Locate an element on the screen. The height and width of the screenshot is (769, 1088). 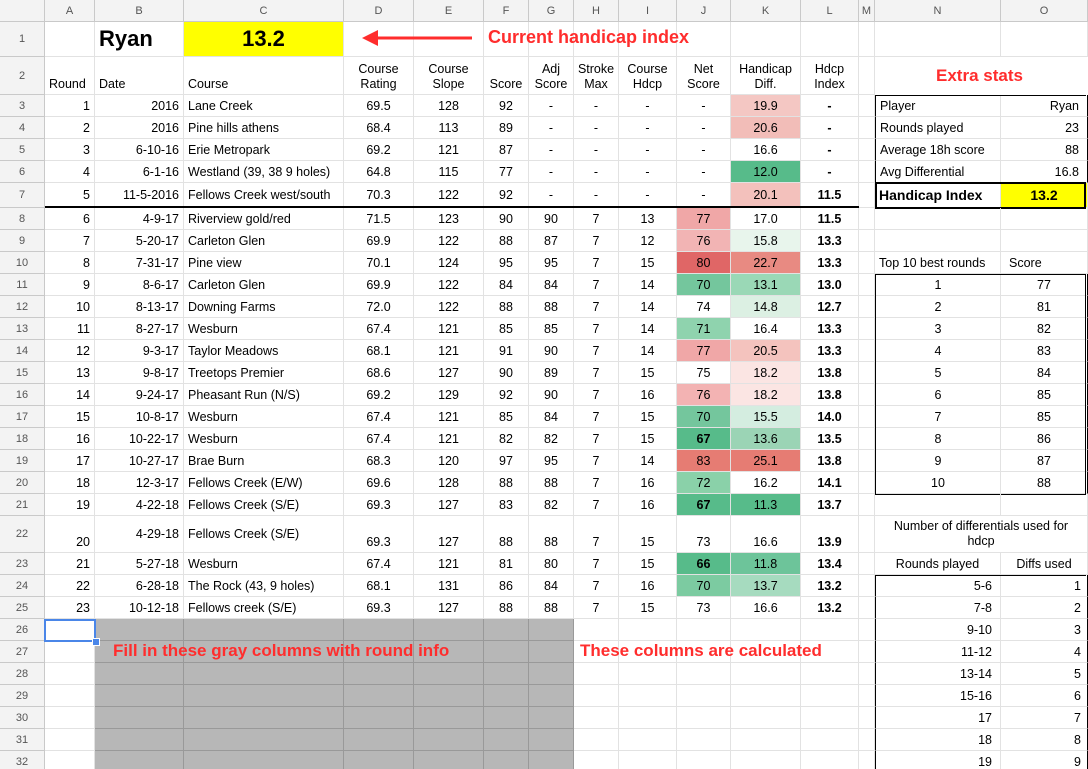
round-course: Carleton Glen is located at coordinates (264, 241).